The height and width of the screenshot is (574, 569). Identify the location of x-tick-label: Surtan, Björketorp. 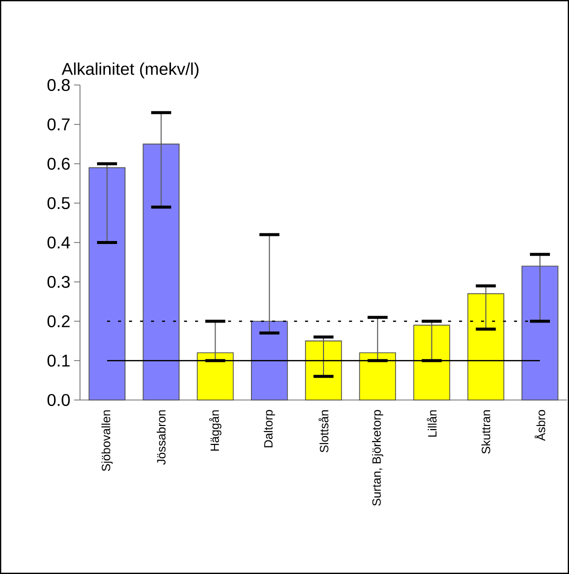
(378, 458).